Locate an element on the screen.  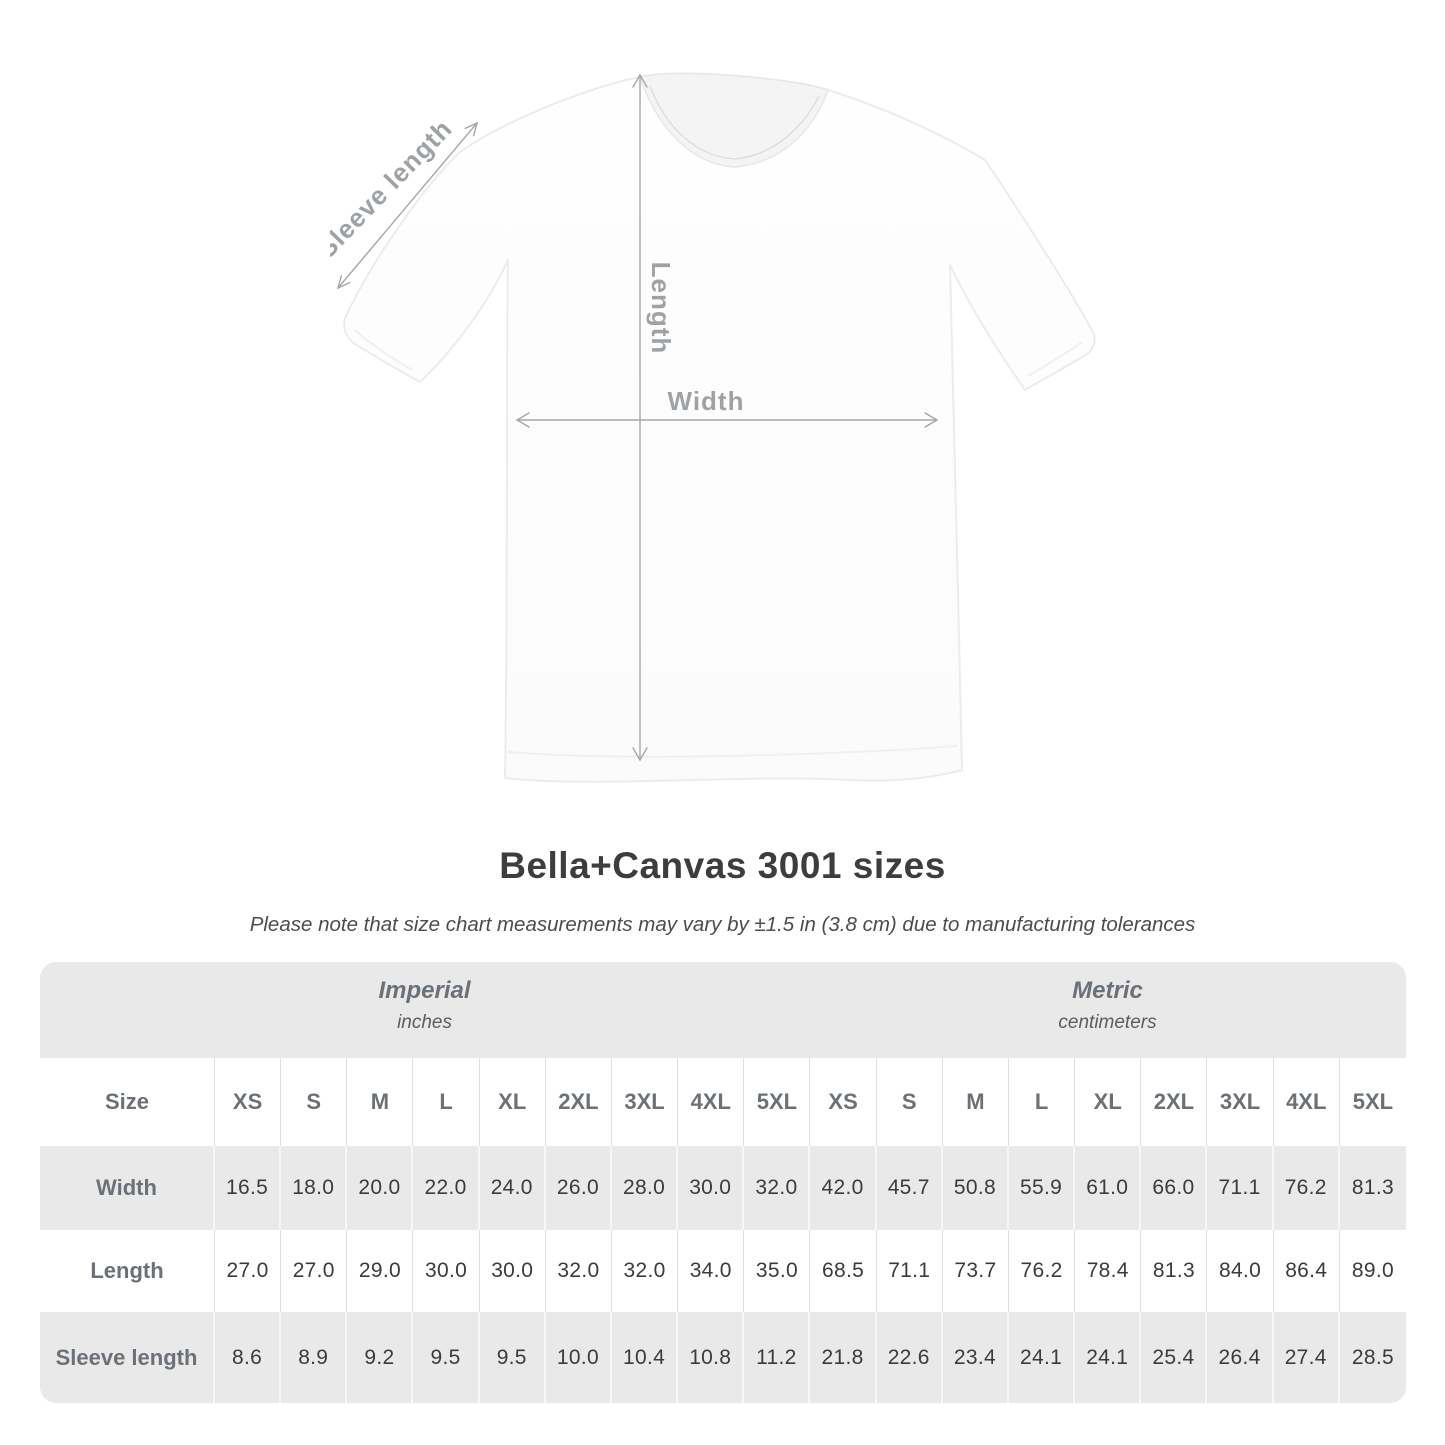
value-cell: 84.0 is located at coordinates (1240, 1271).